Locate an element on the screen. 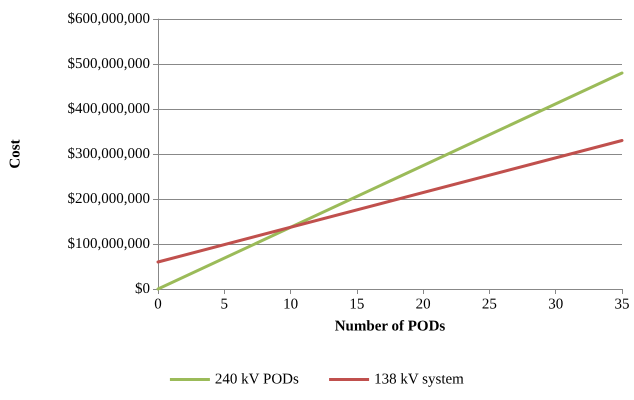  x-tick-label: 25 is located at coordinates (489, 304).